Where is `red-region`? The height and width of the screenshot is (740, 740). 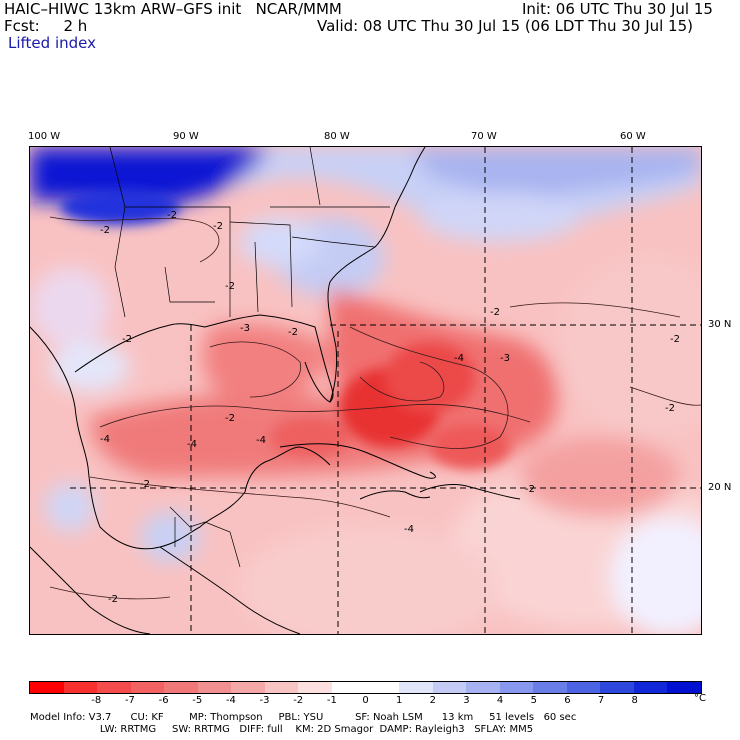 red-region is located at coordinates (266, 365).